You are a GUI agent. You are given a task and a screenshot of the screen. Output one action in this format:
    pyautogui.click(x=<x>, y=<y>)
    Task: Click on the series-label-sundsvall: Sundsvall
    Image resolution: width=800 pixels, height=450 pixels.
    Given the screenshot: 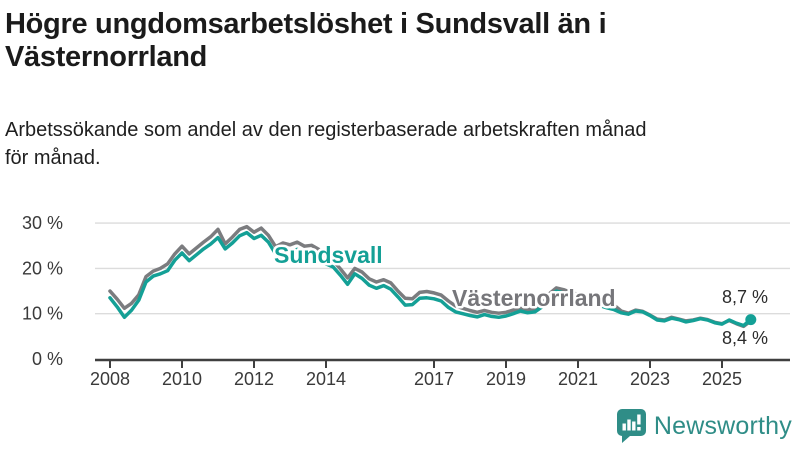 What is the action you would take?
    pyautogui.click(x=328, y=255)
    